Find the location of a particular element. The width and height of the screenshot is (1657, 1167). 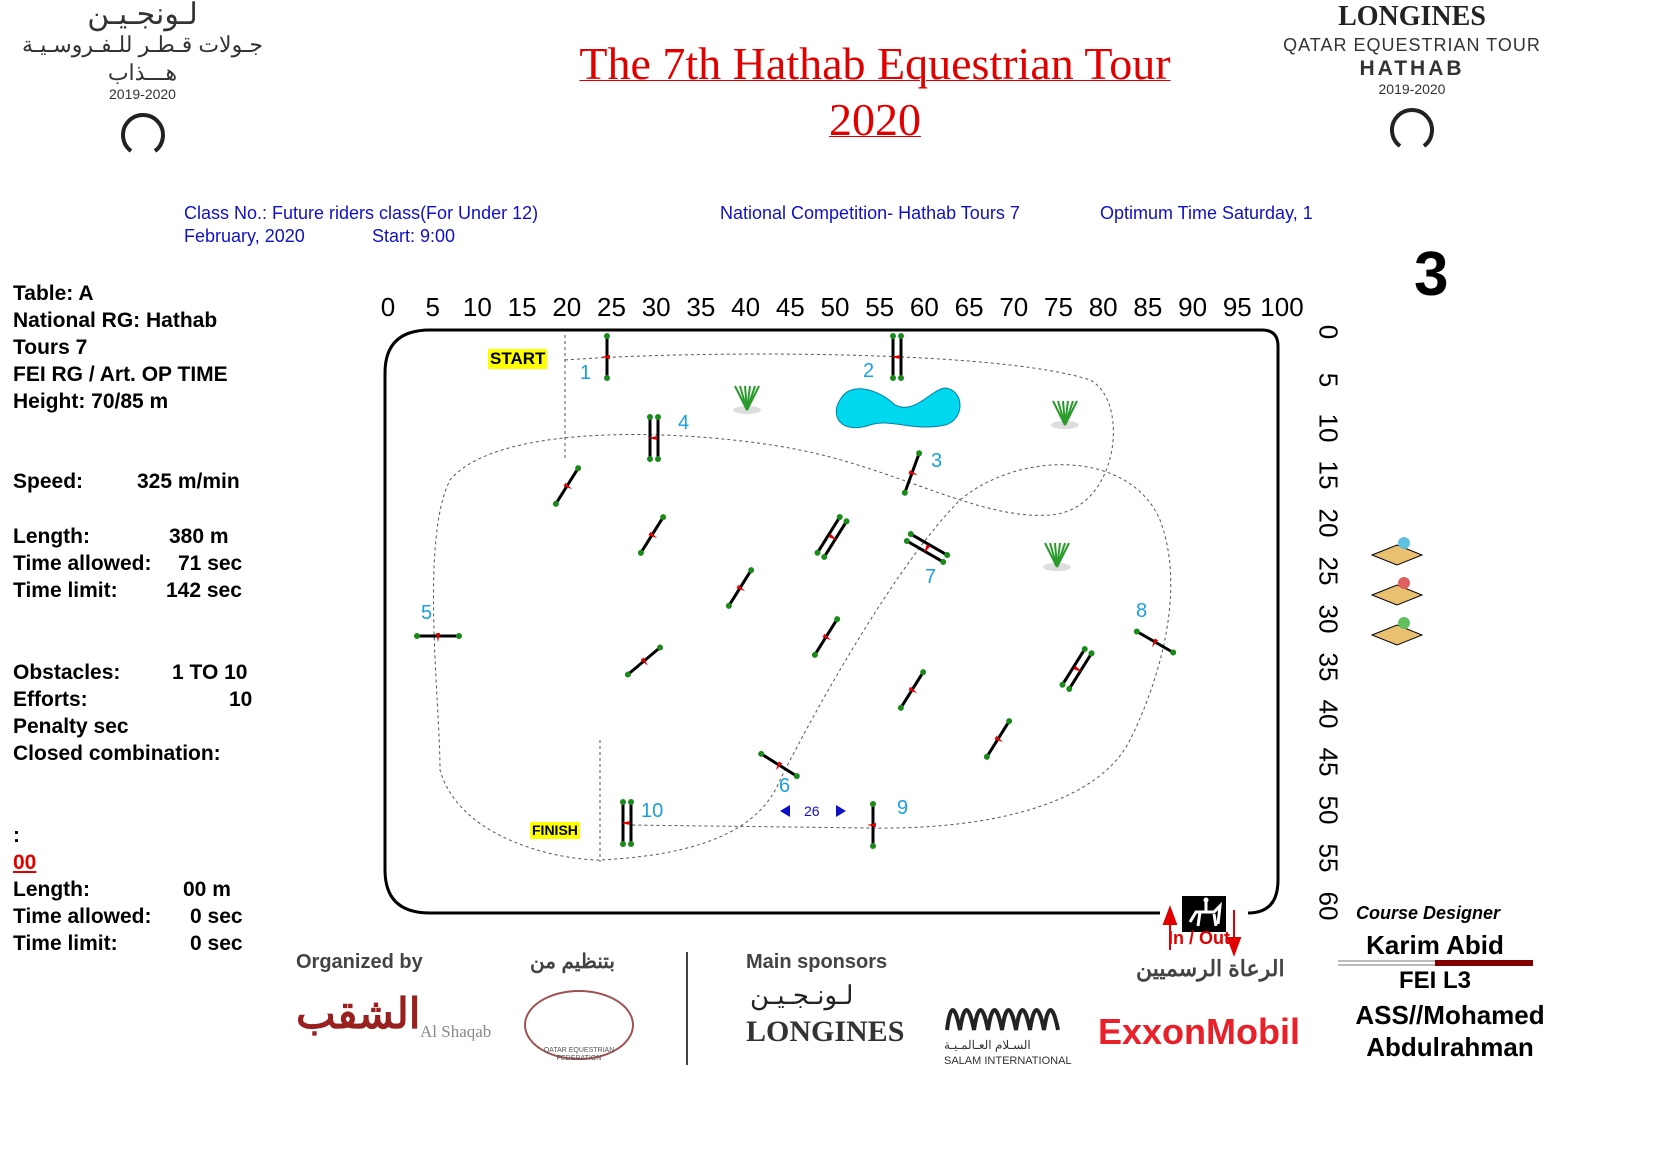

jumpoff-label: 00 is located at coordinates (25, 862).